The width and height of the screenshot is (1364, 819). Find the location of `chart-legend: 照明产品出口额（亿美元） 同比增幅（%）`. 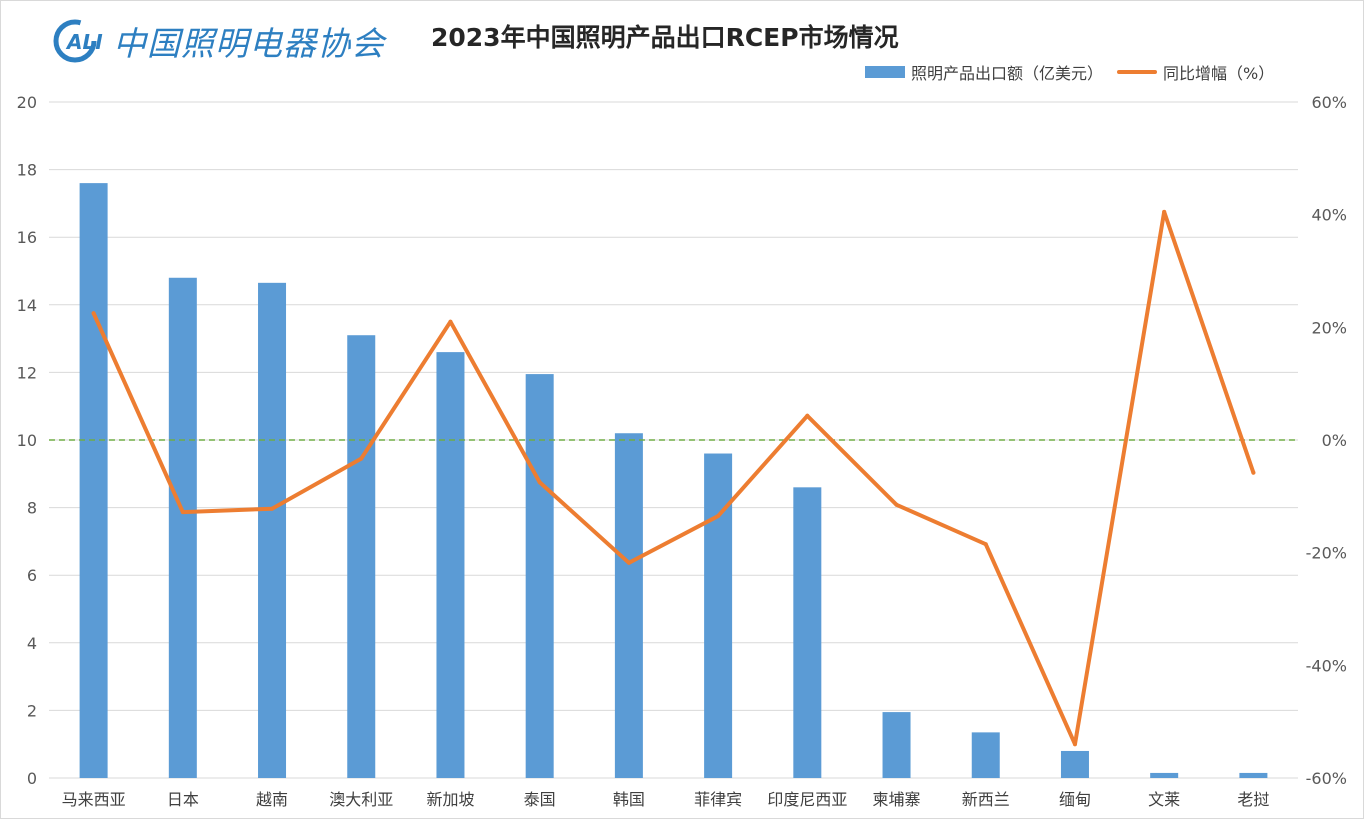

chart-legend: 照明产品出口额（亿美元） 同比增幅（%） is located at coordinates (1076, 72).